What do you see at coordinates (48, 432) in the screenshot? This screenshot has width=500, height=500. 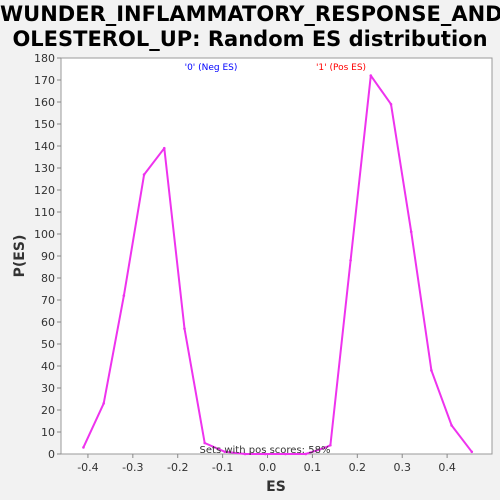 I see `y-tick-label: 10` at bounding box center [48, 432].